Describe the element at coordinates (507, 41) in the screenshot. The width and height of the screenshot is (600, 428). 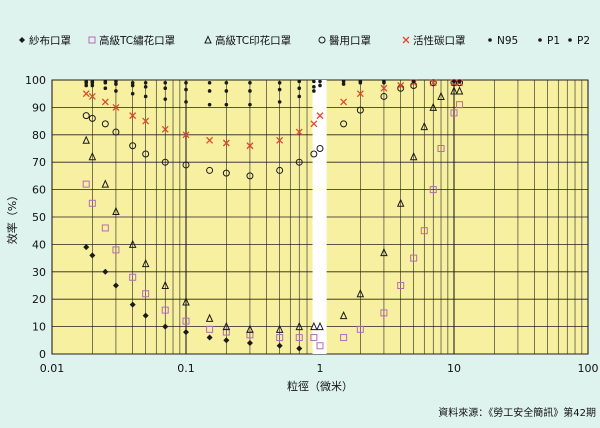
I see `legend-entry: N95` at that location.